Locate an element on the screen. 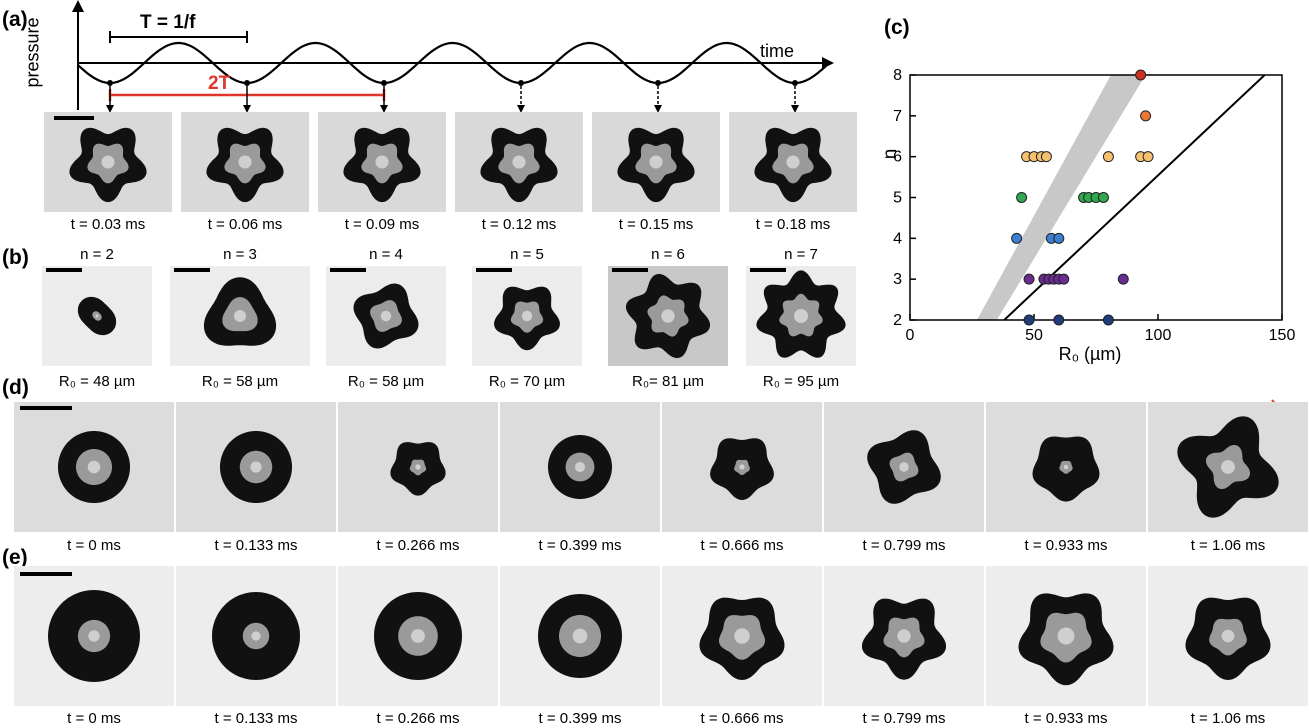 Image resolution: width=1309 pixels, height=728 pixels. time-axis-label: time is located at coordinates (777, 51).